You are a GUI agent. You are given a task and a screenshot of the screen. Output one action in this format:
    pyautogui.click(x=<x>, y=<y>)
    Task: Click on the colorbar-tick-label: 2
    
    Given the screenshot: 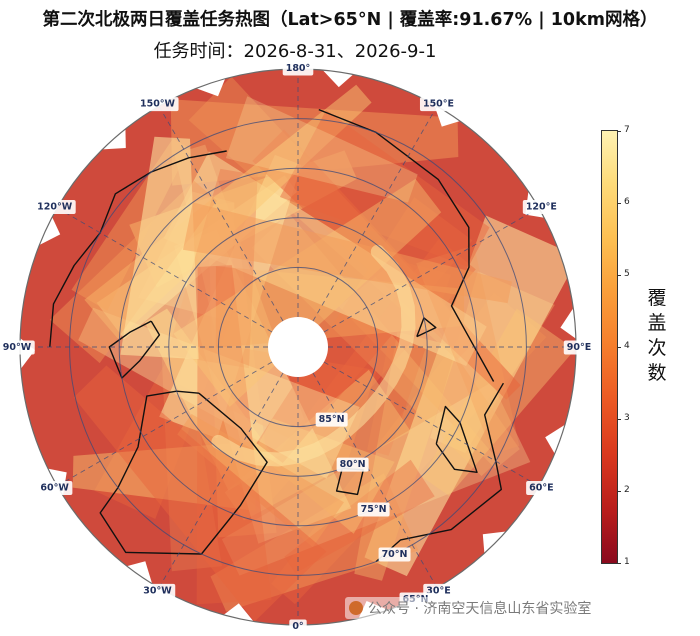 What is the action you would take?
    pyautogui.click(x=627, y=490)
    